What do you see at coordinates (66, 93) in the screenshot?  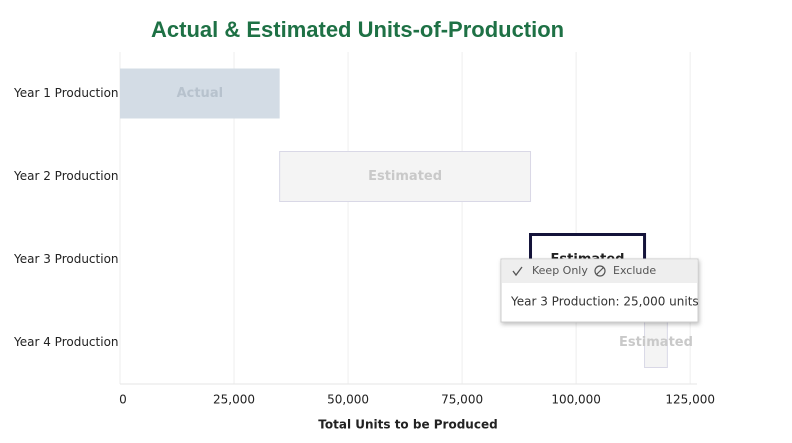 I see `y-tick-label: Year 1 Production` at bounding box center [66, 93].